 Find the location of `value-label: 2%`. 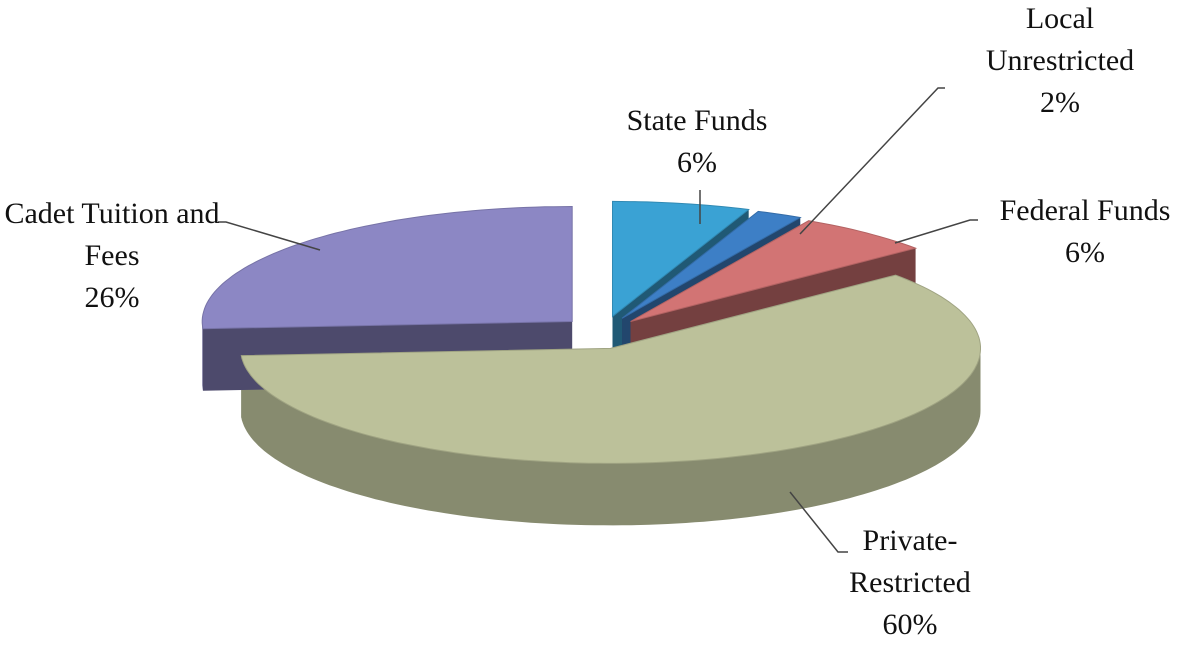

value-label: 2% is located at coordinates (1060, 102).